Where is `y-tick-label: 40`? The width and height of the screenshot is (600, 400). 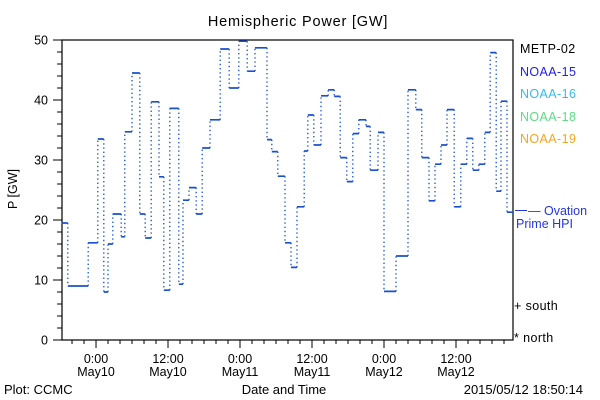
y-tick-label: 40 is located at coordinates (41, 101).